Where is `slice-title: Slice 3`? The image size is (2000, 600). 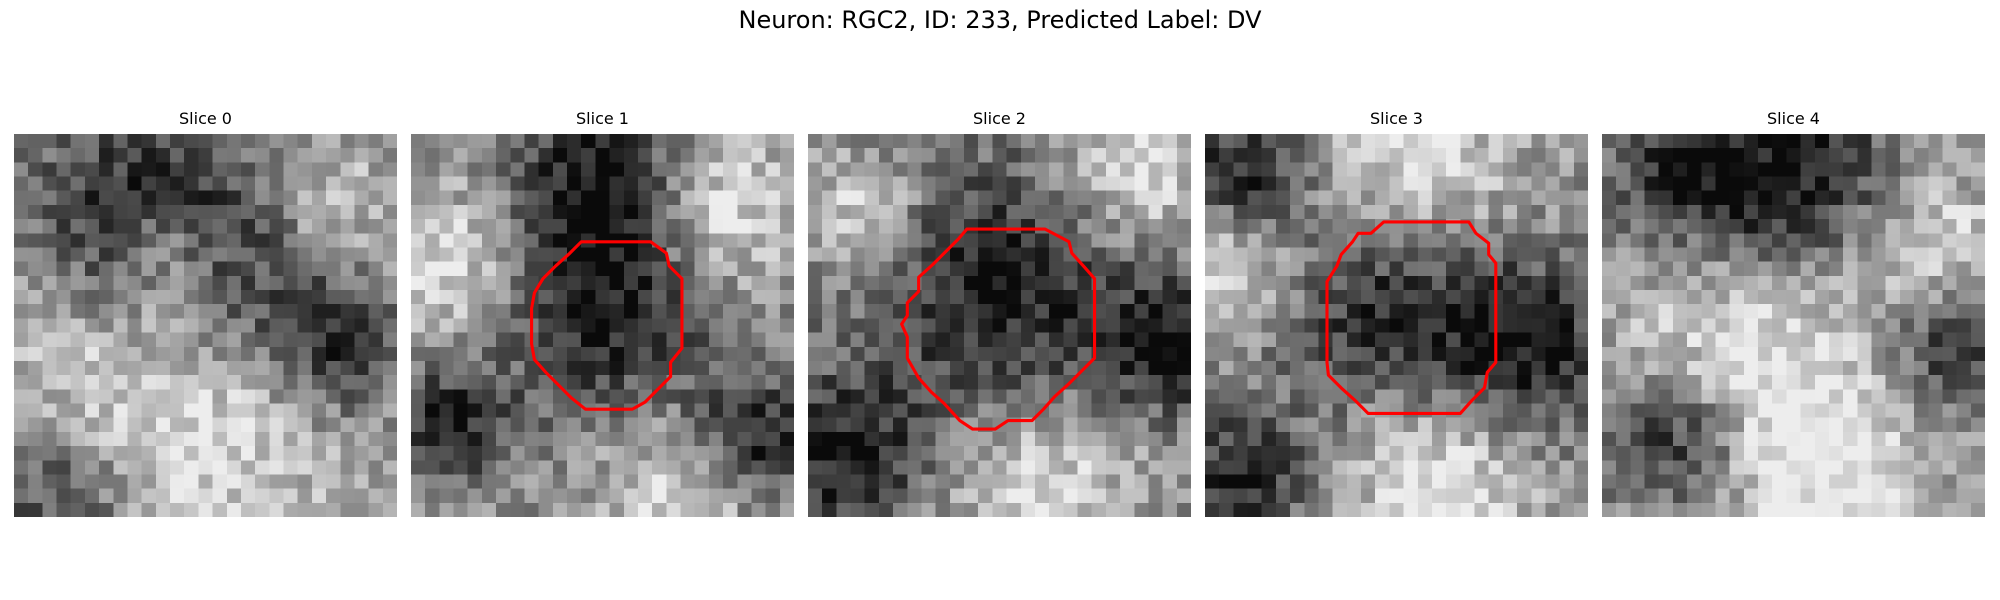 slice-title: Slice 3 is located at coordinates (1396, 119).